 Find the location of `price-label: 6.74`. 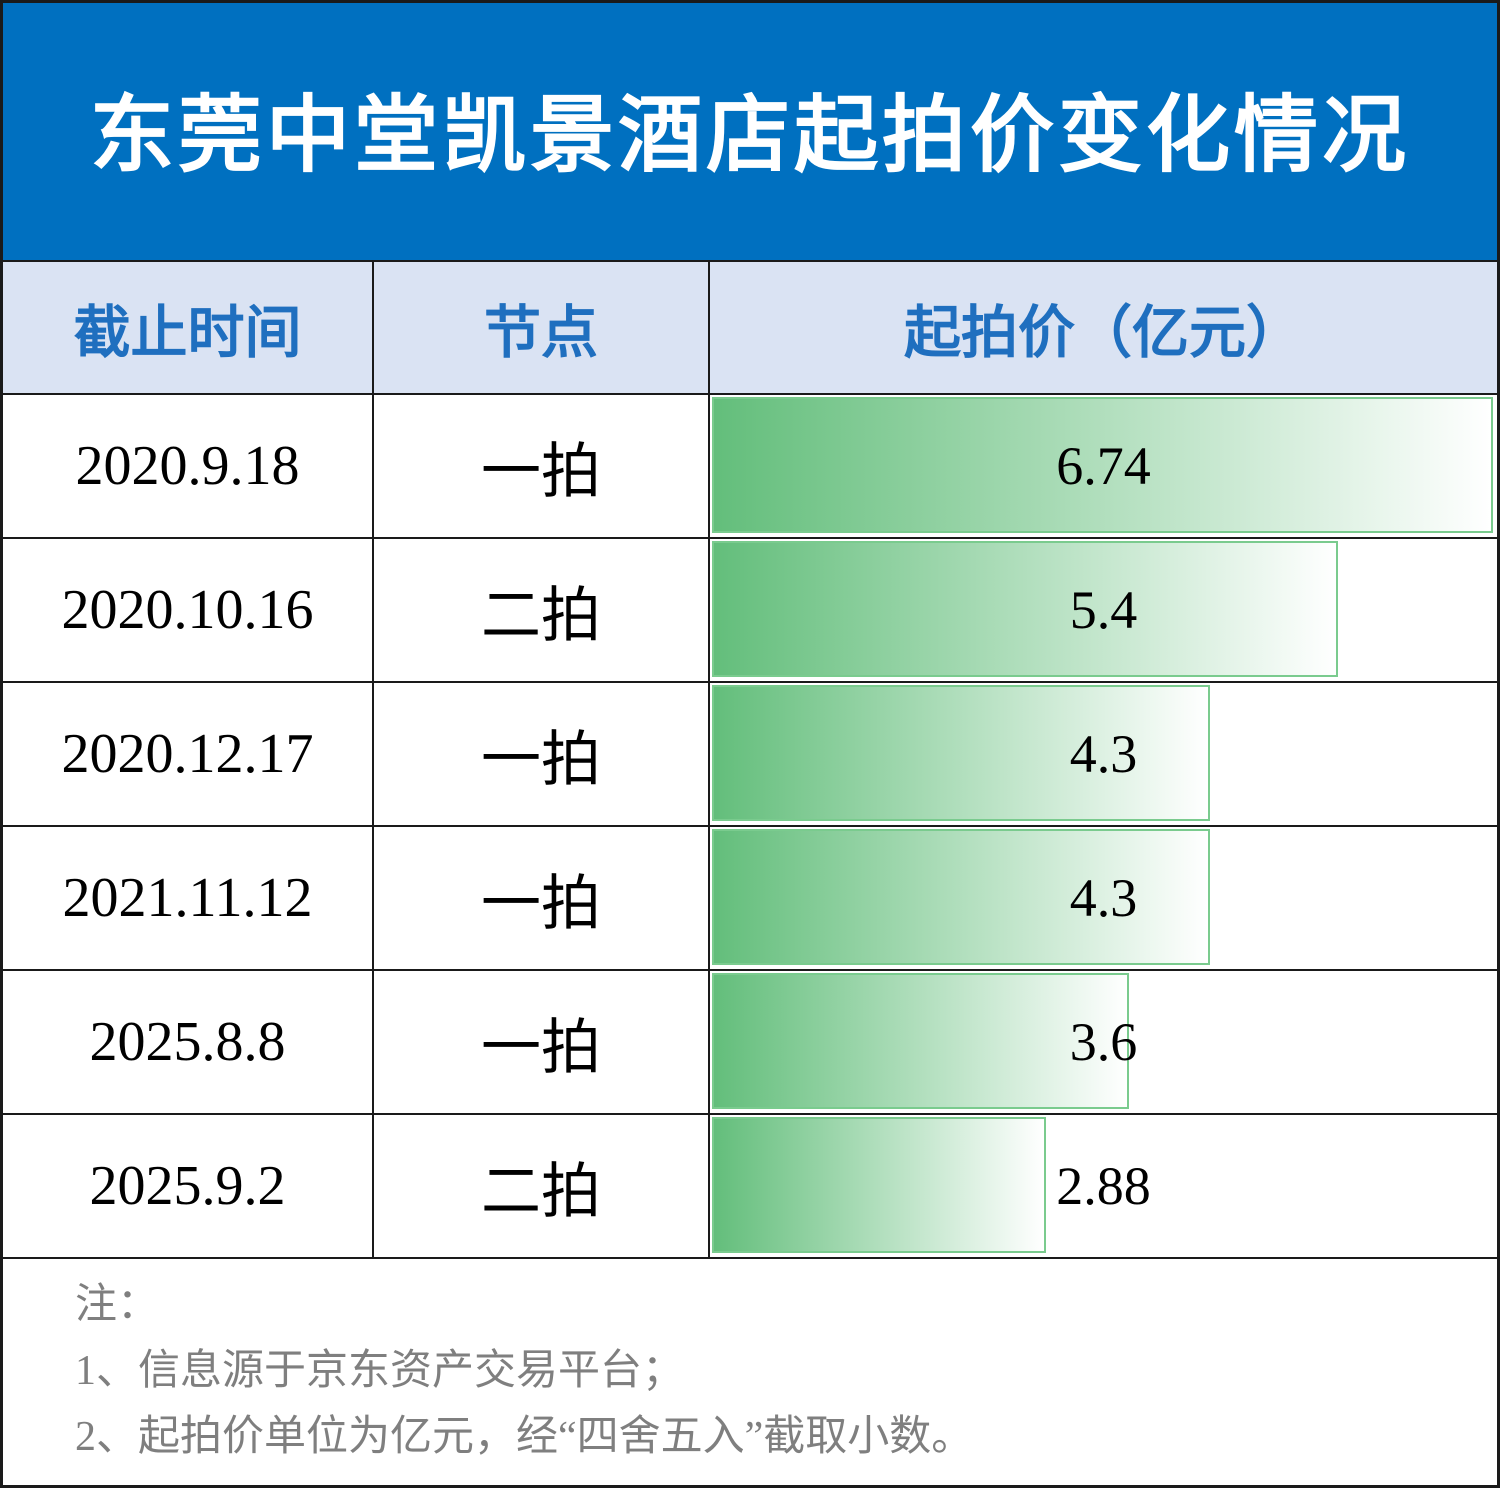

price-label: 6.74 is located at coordinates (1103, 466).